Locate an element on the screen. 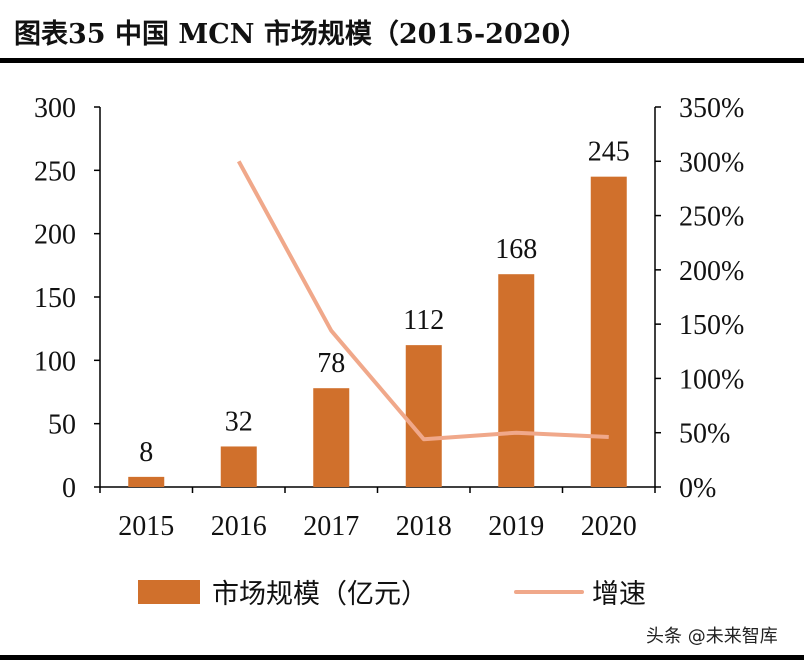 The width and height of the screenshot is (812, 664). right-tick-label: 350% is located at coordinates (711, 108).